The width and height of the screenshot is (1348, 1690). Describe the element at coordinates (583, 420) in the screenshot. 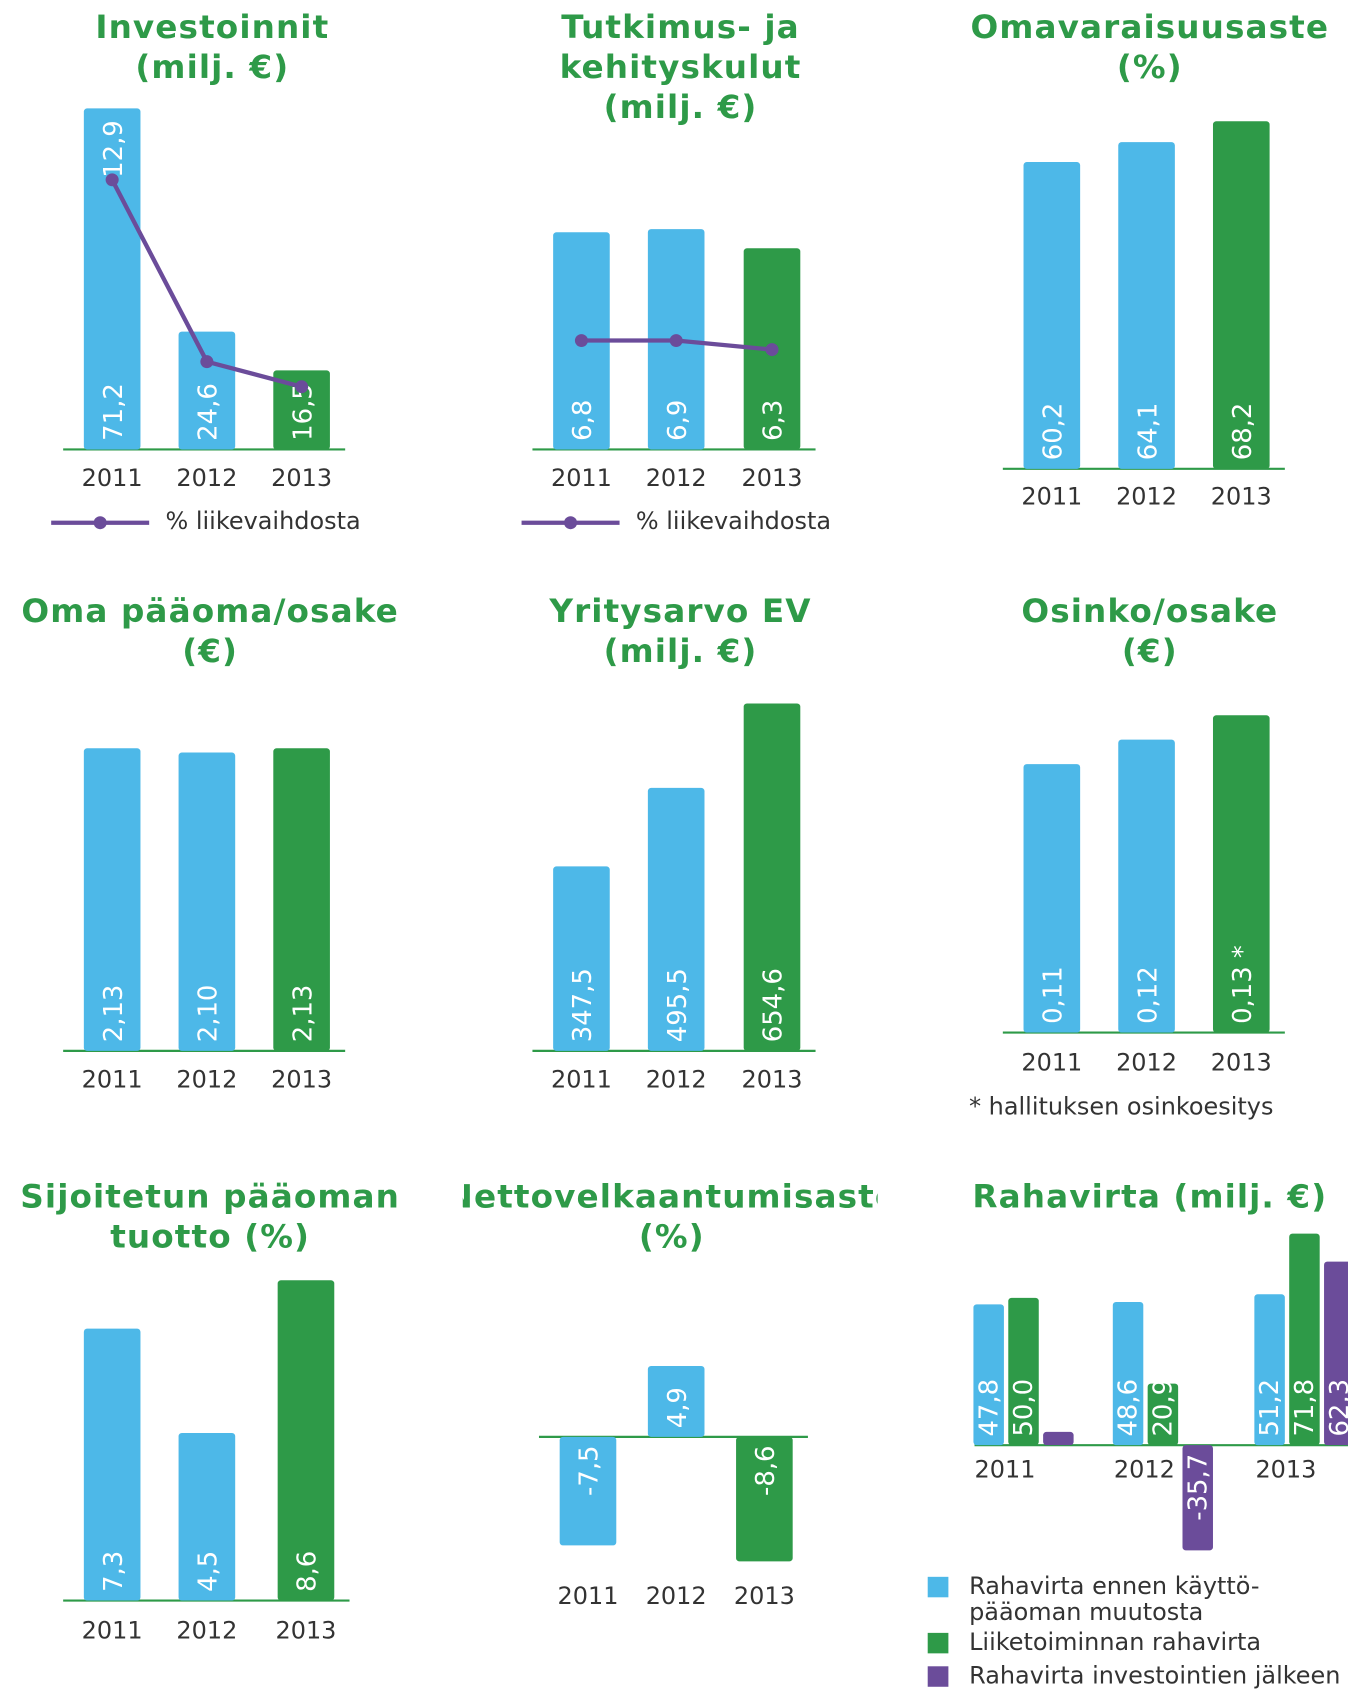

I see `value-label: 6,8` at that location.